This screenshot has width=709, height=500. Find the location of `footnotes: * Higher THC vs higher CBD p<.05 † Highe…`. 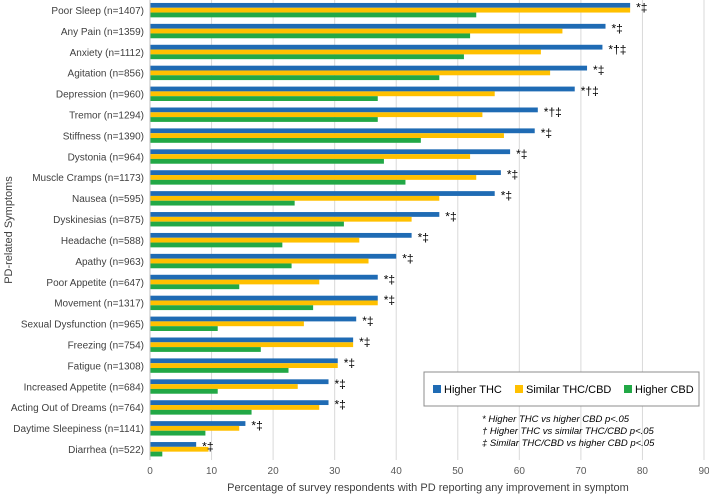

footnotes: * Higher THC vs higher CBD p<.05 † Highe… is located at coordinates (568, 431).